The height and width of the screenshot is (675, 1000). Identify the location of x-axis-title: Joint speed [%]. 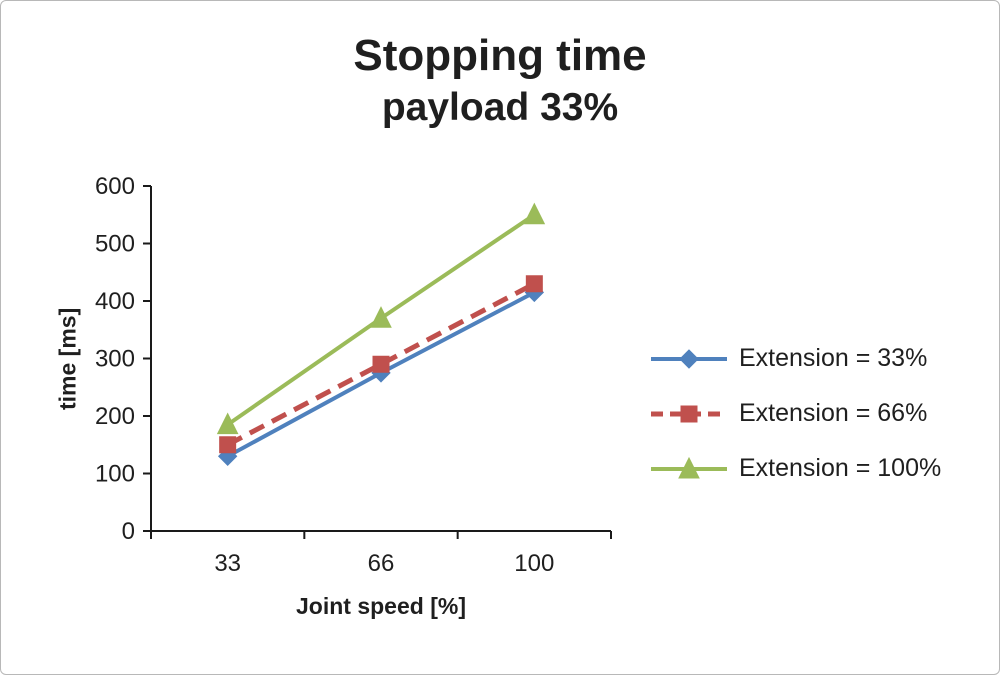
(381, 606).